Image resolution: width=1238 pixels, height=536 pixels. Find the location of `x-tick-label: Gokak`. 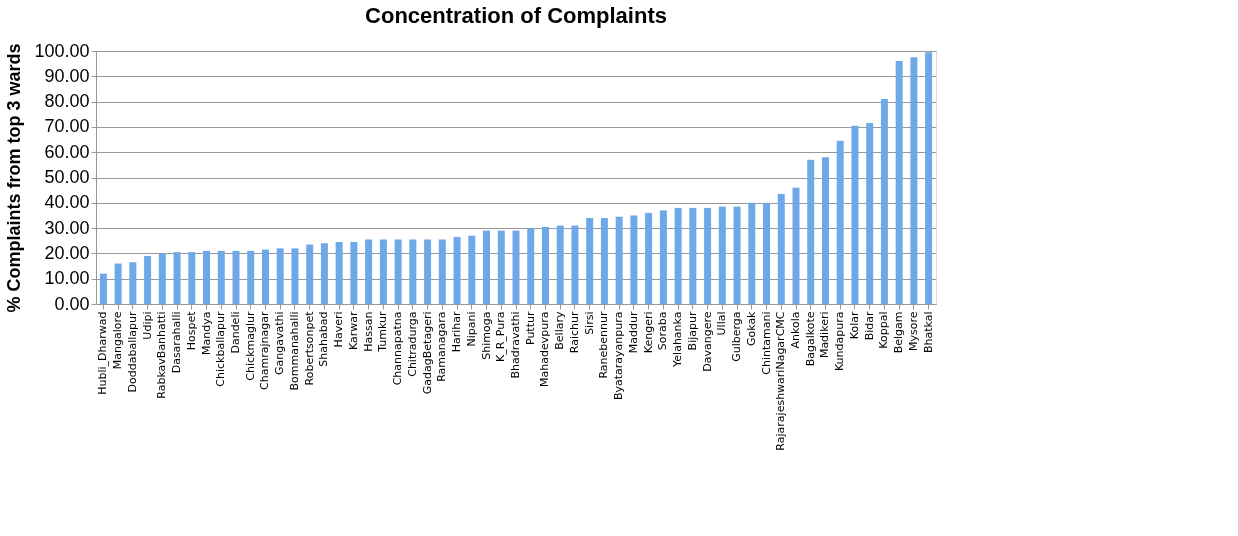

x-tick-label: Gokak is located at coordinates (751, 328).